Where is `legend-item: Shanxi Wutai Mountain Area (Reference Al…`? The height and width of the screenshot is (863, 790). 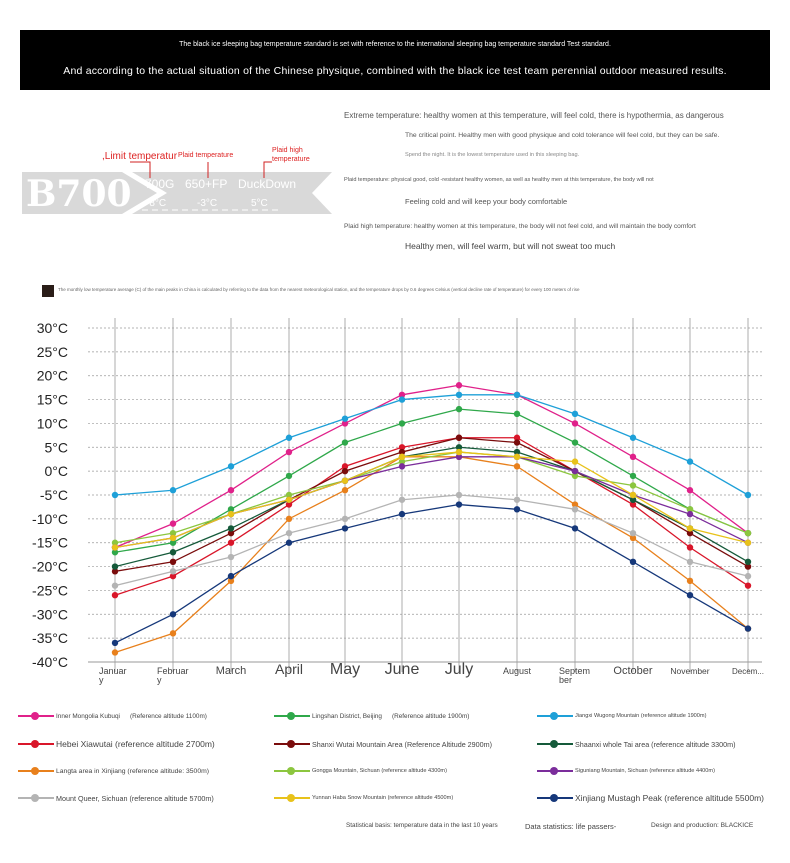 legend-item: Shanxi Wutai Mountain Area (Reference Al… is located at coordinates (383, 744).